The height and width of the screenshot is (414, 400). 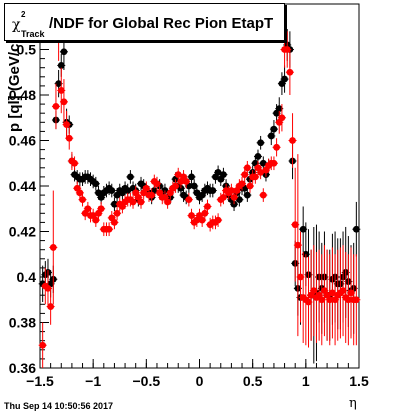 I want to click on x-tick-label: −0.5, so click(x=147, y=381).